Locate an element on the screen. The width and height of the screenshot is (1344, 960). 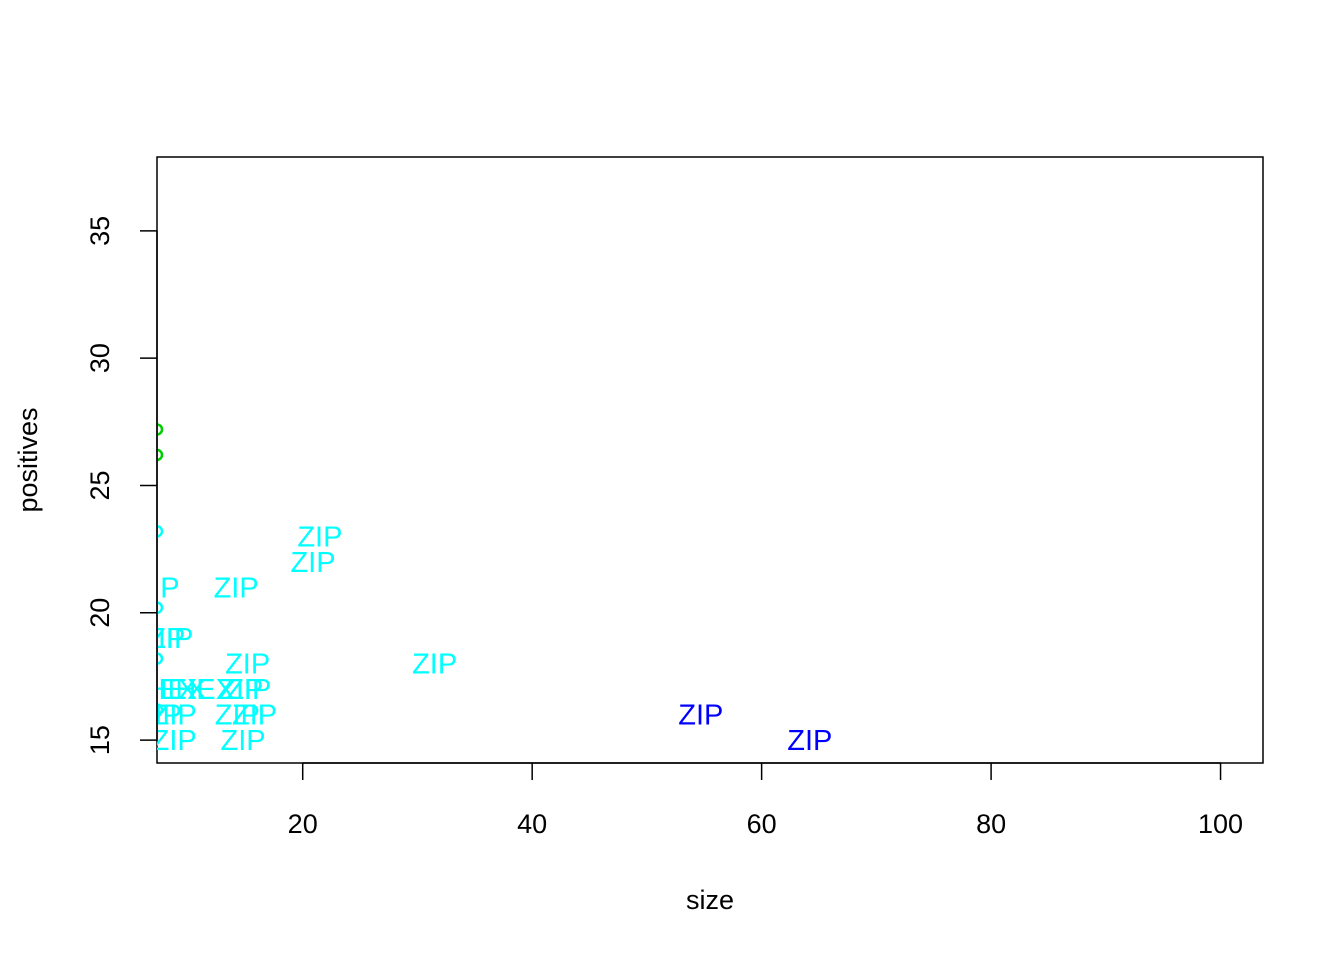
y-axis: 15 20 25 30 35 is located at coordinates (121, 485).